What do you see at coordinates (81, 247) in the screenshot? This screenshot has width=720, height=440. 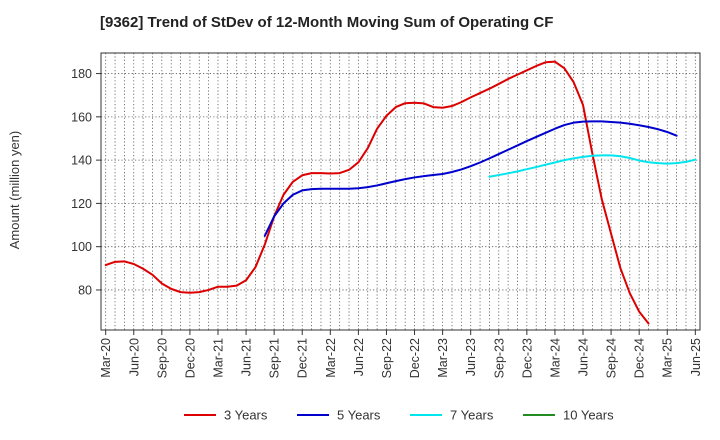 I see `y-tick-label: 100` at bounding box center [81, 247].